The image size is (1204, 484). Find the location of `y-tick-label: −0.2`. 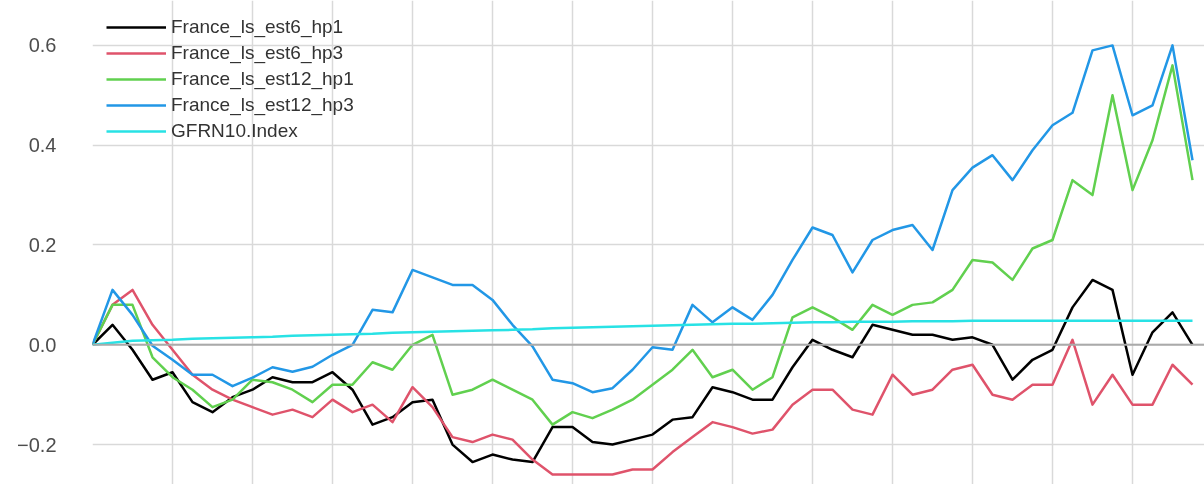

y-tick-label: −0.2 is located at coordinates (37, 444).